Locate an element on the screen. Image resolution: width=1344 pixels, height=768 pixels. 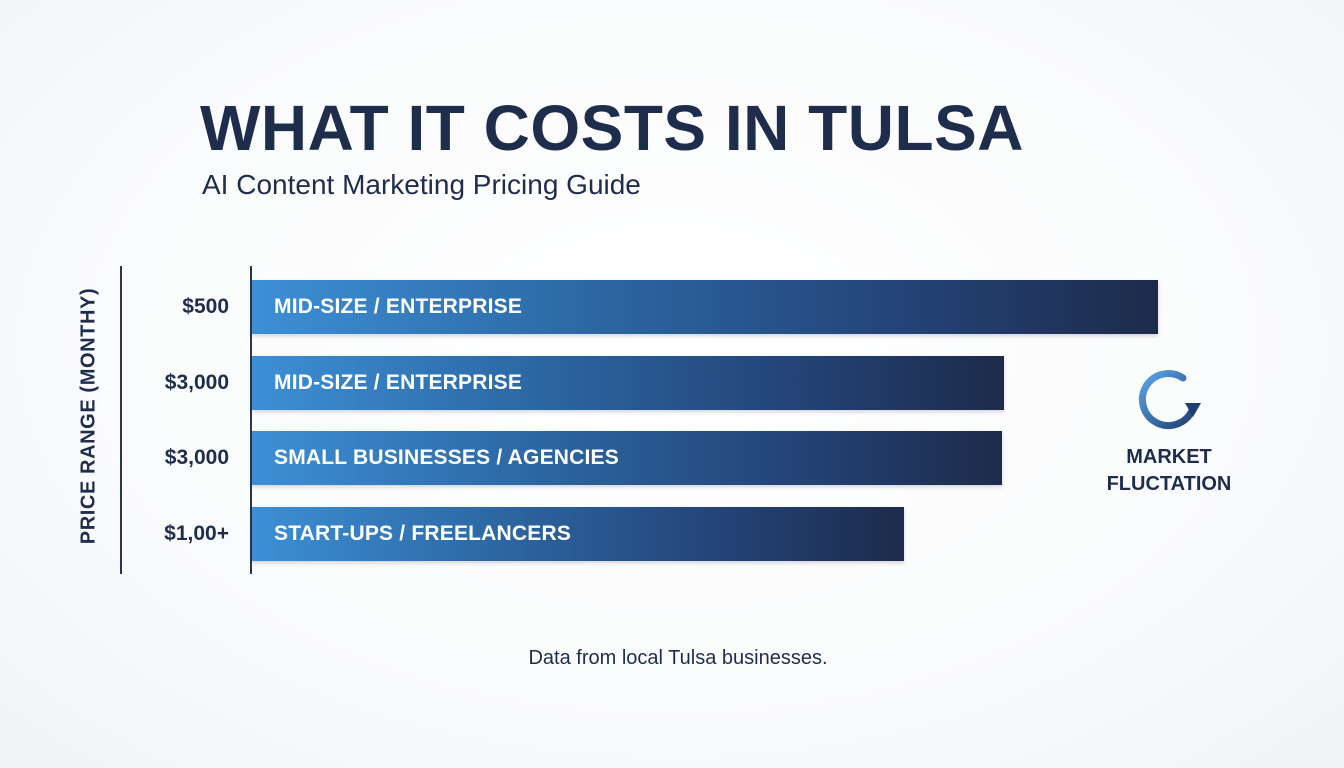
bar-label: START-UPS / FREELANCERS is located at coordinates (423, 533).